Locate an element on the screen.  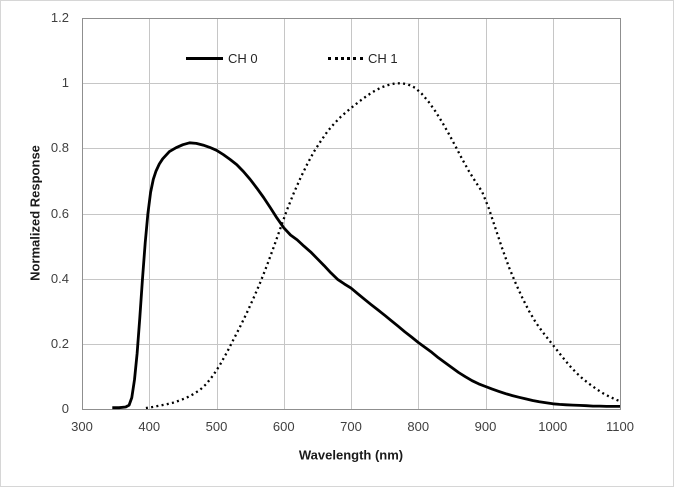
legend-item-ch0: CH 0 is located at coordinates (222, 58).